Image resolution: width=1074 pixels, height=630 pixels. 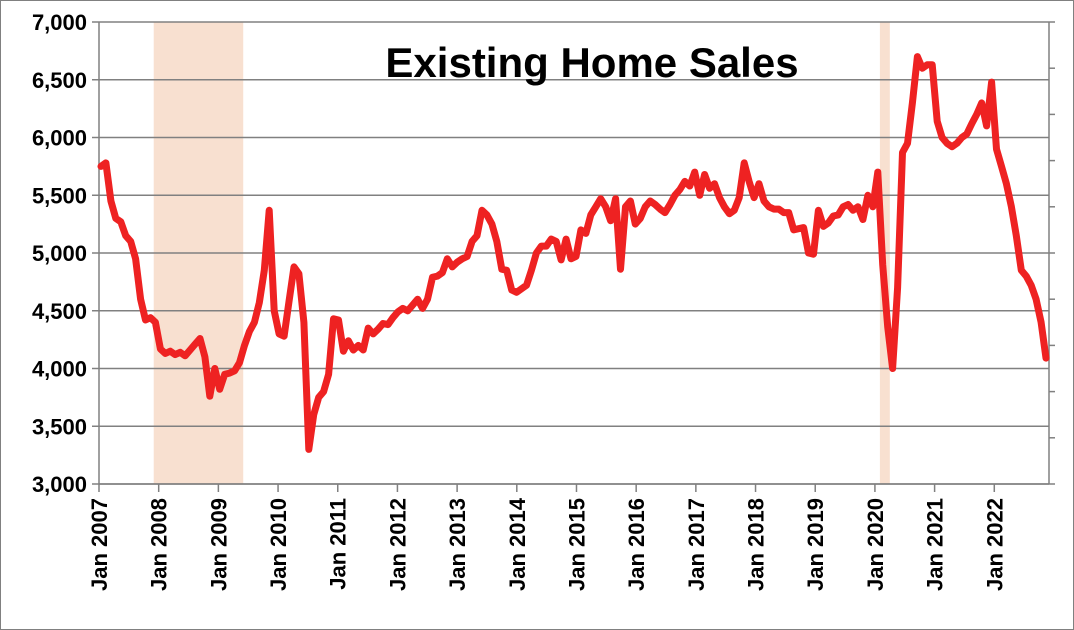 I want to click on x-tick-label: Jan 2011, so click(x=338, y=544).